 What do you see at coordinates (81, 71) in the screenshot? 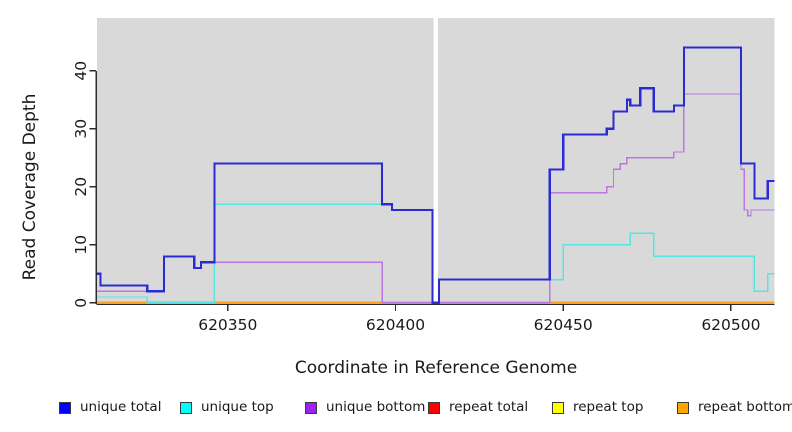
I see `y-tick-label: 40` at bounding box center [81, 71].